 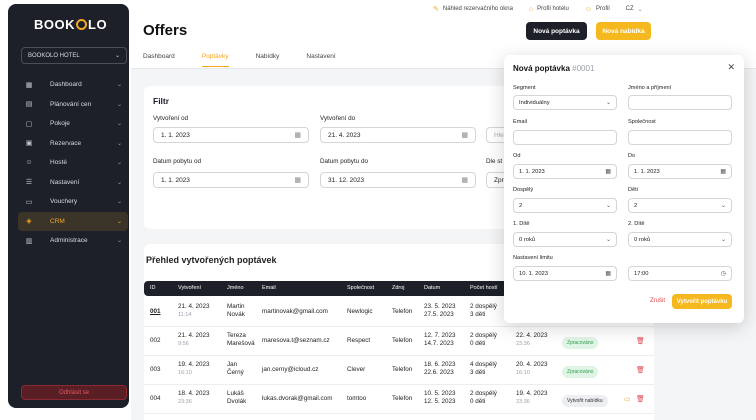 I want to click on sidebar-item-nastaven-: ☰ Nastavení ⌄, so click(x=73, y=183).